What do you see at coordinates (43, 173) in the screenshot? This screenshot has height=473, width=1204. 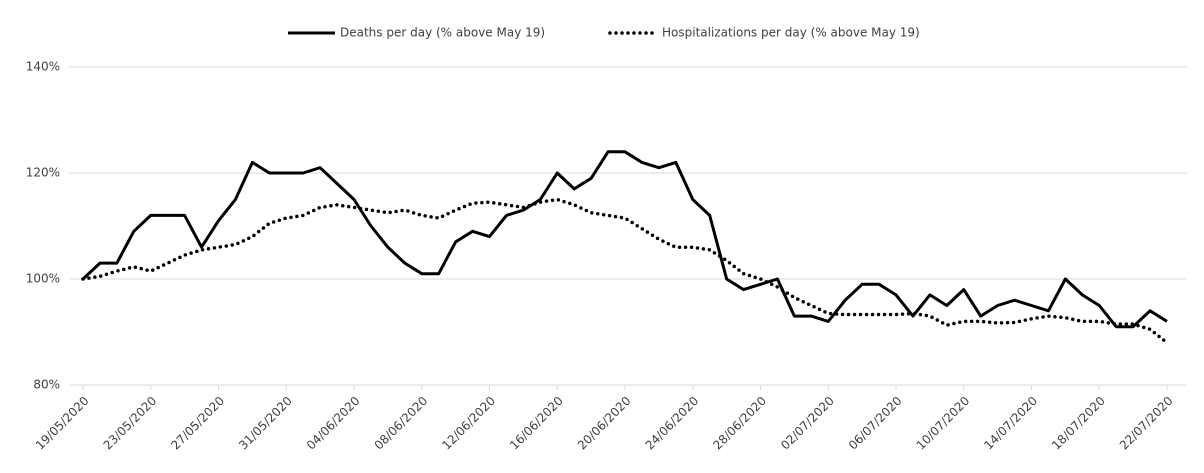 I see `y-tick-label: 120%` at bounding box center [43, 173].